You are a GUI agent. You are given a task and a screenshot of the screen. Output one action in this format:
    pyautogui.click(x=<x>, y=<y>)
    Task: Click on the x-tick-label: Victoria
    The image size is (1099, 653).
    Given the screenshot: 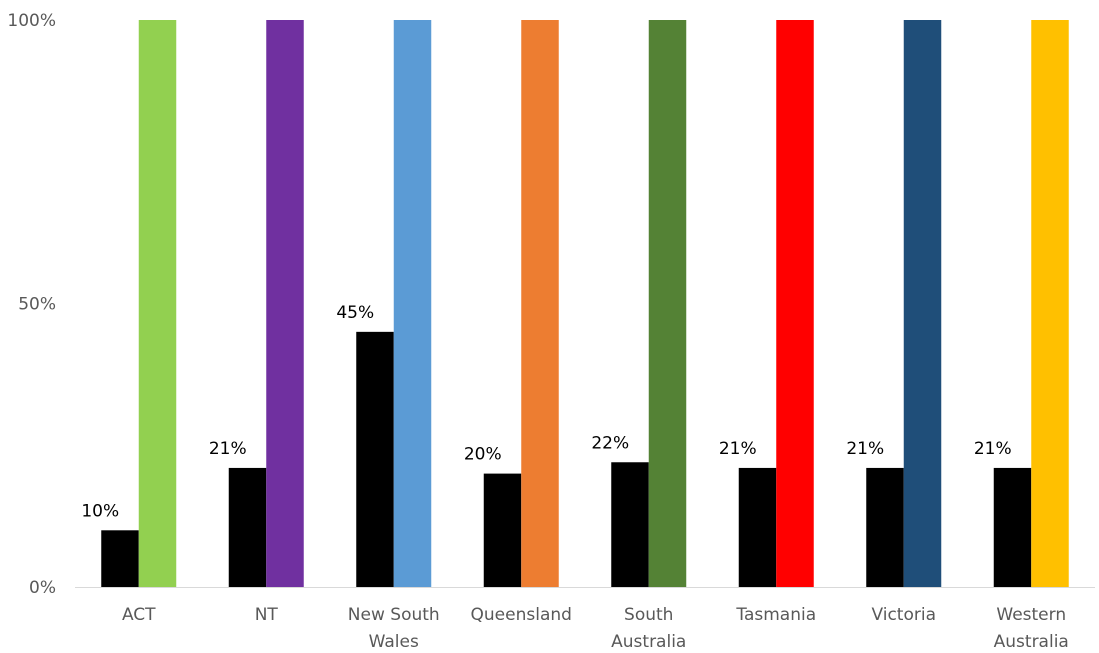 What is the action you would take?
    pyautogui.click(x=903, y=615)
    